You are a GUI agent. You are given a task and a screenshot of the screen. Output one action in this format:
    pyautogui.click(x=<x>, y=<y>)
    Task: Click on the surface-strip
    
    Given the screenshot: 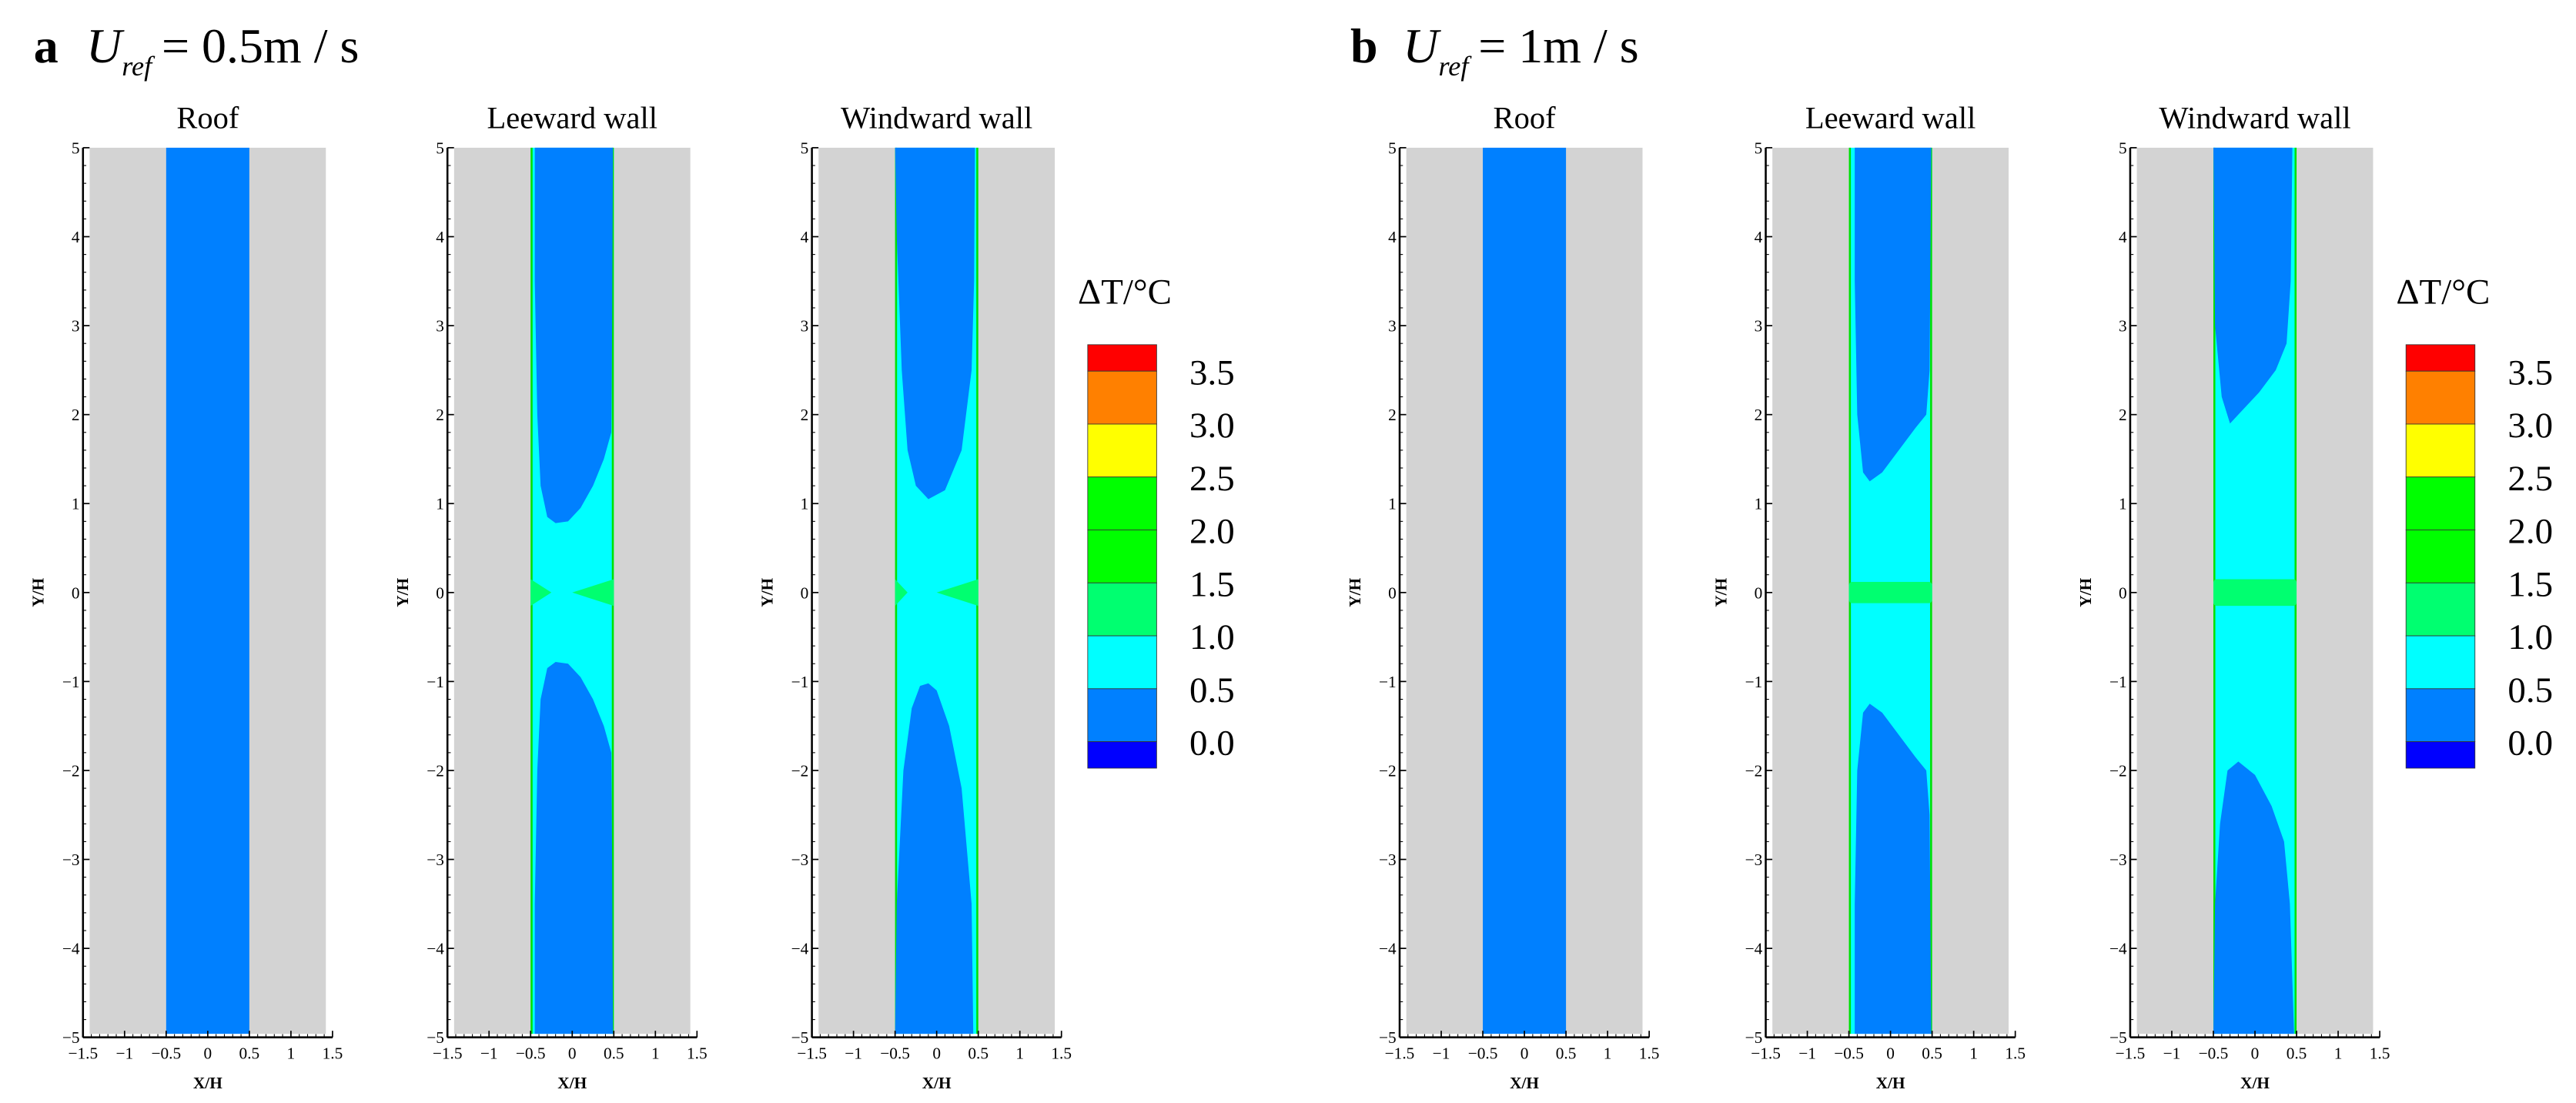 What is the action you would take?
    pyautogui.click(x=1525, y=591)
    